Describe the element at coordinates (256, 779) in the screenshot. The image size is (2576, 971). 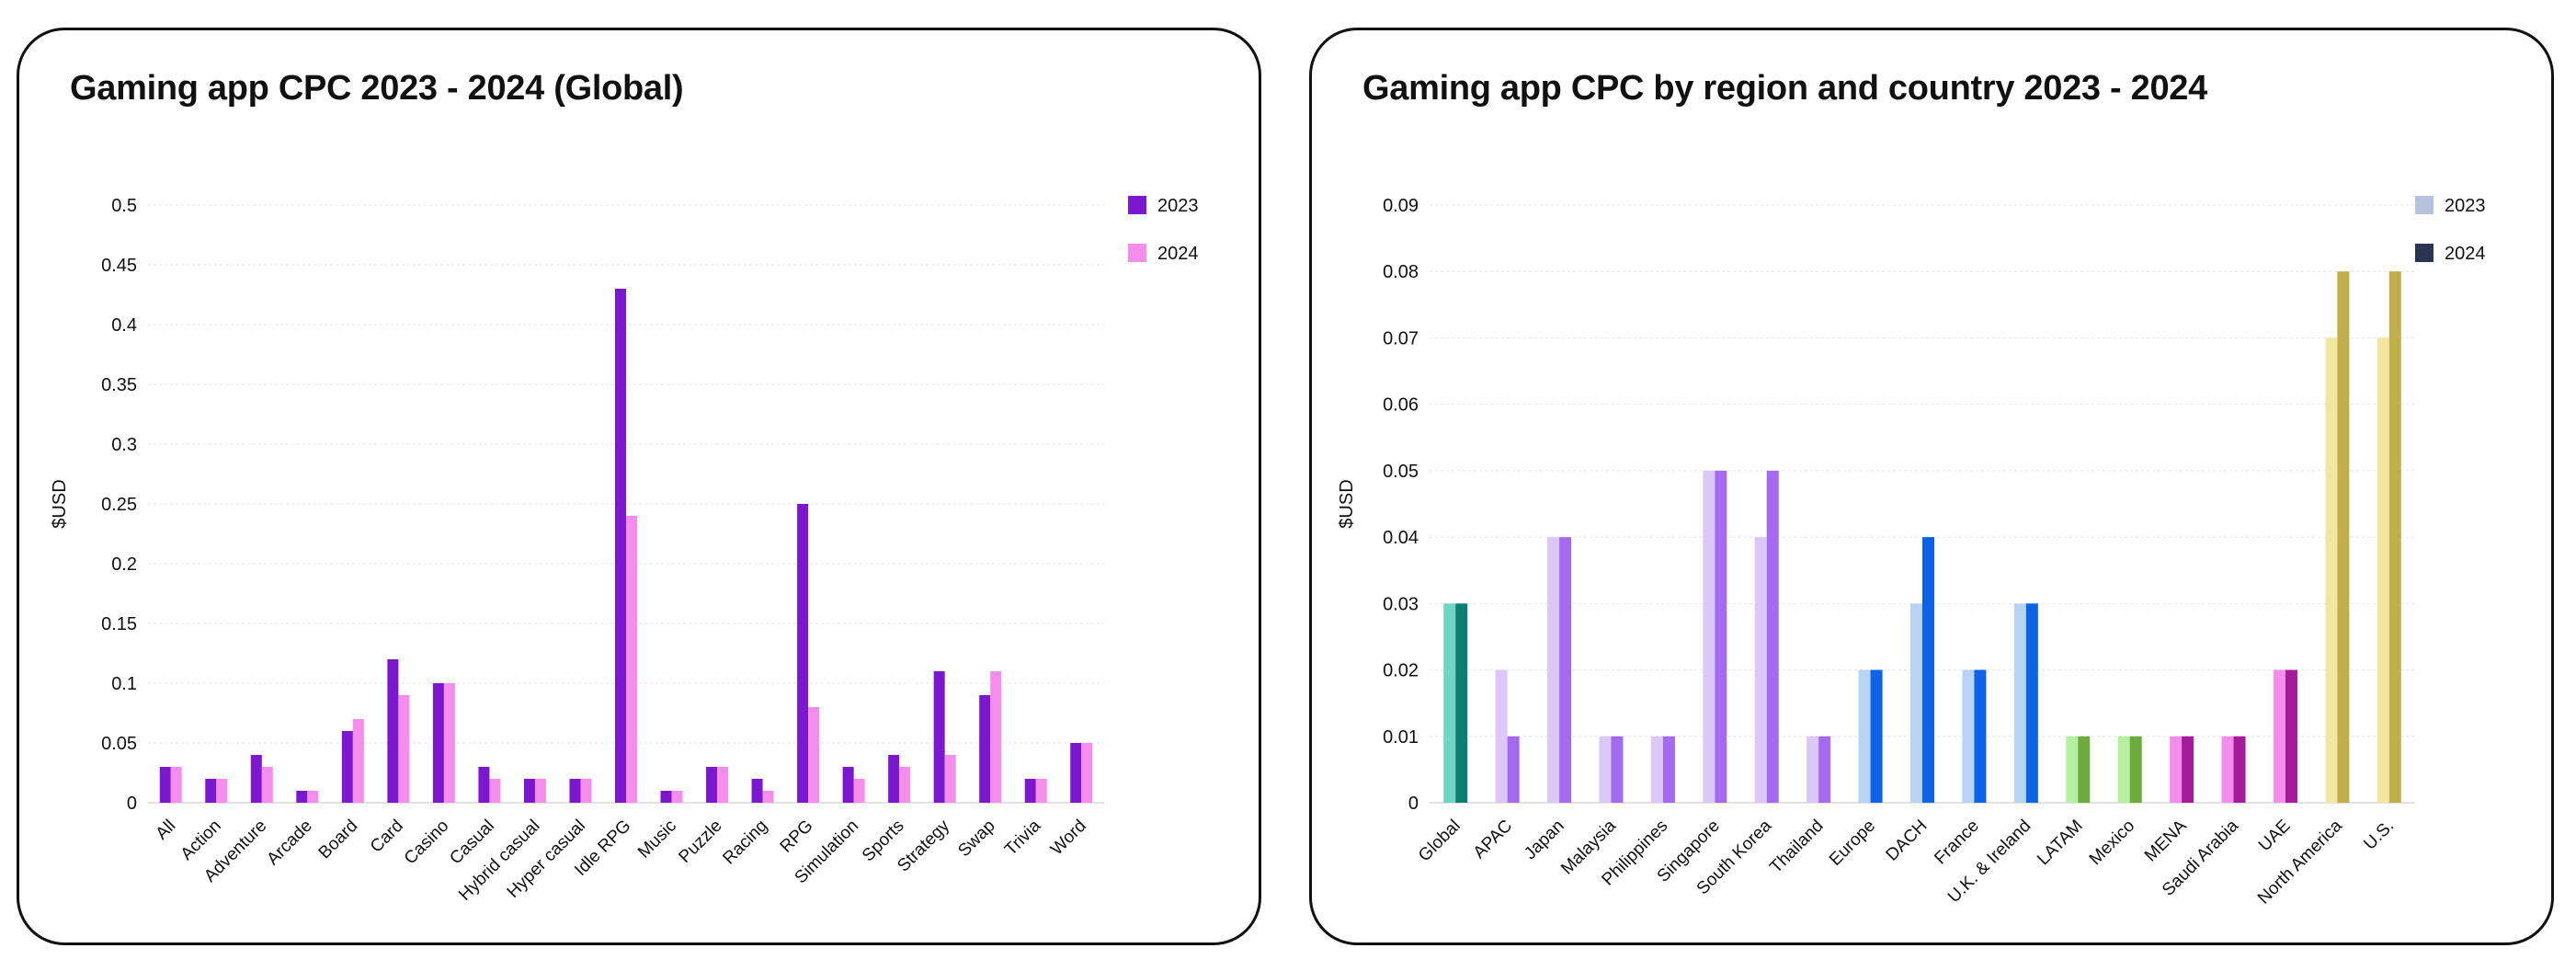
I see `bar-2023-adventure` at that location.